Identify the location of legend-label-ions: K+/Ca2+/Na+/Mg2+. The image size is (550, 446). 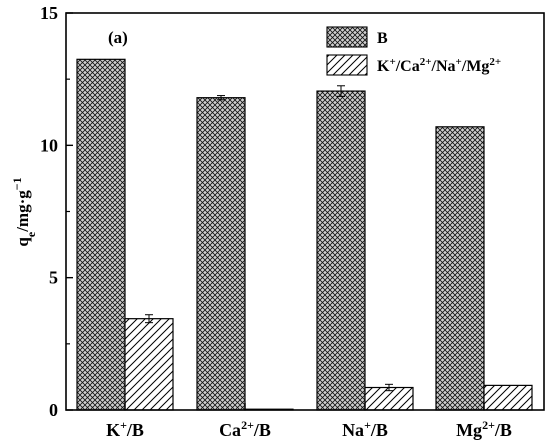
(439, 65).